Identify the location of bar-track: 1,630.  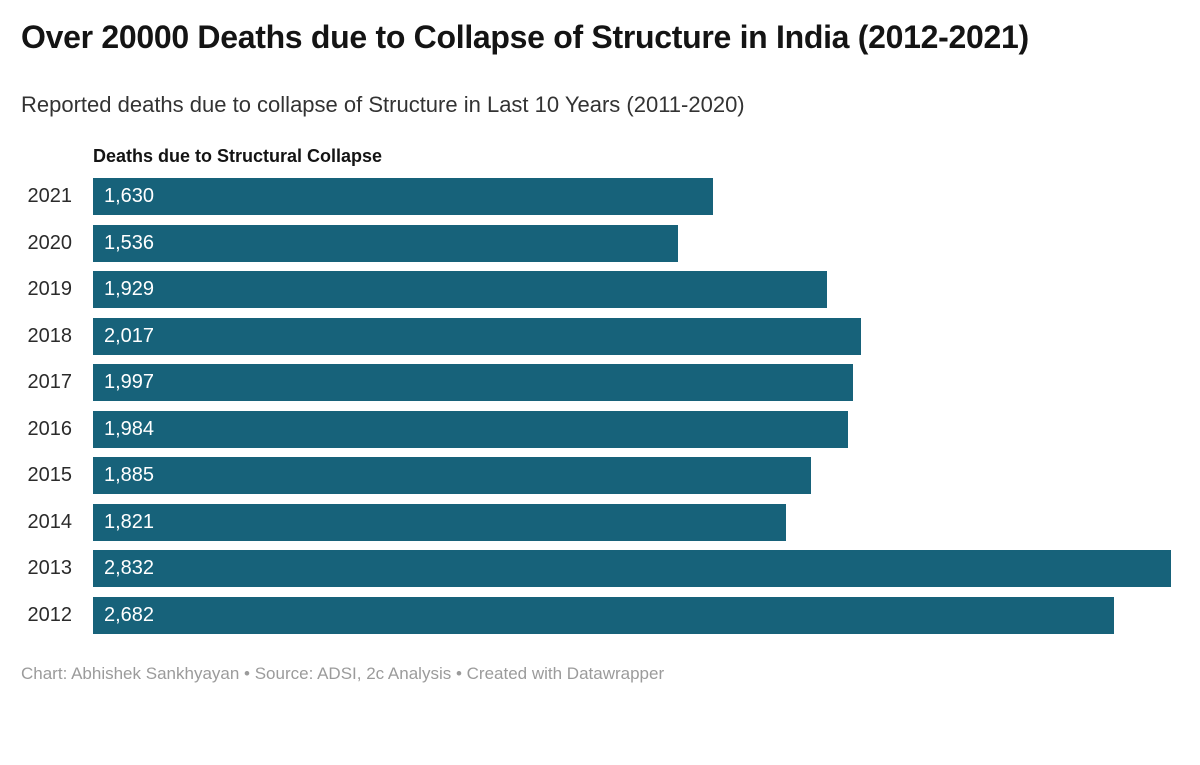
(632, 196).